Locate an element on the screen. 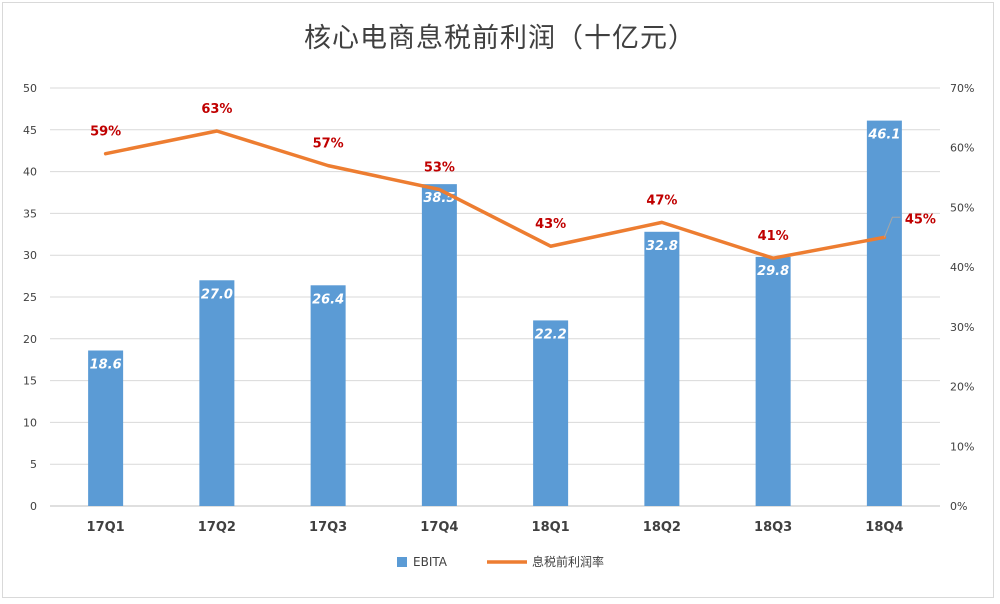  category-tick-label: 18Q2 is located at coordinates (662, 527).